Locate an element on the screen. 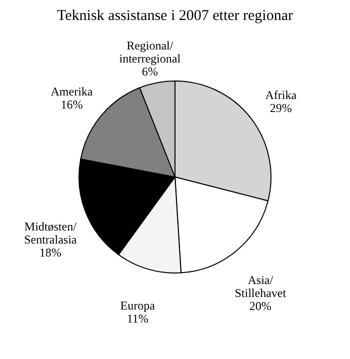  slice-label: Regional/interregional is located at coordinates (150, 52).